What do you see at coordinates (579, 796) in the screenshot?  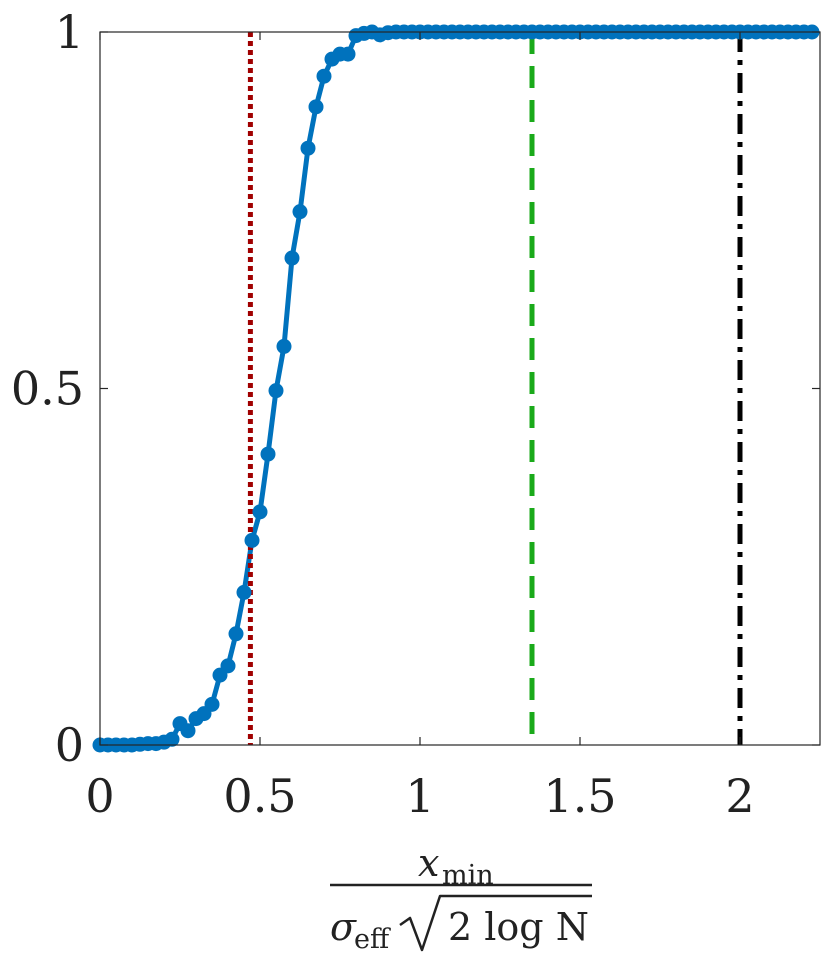 I see `x-tick-label: 1.5` at bounding box center [579, 796].